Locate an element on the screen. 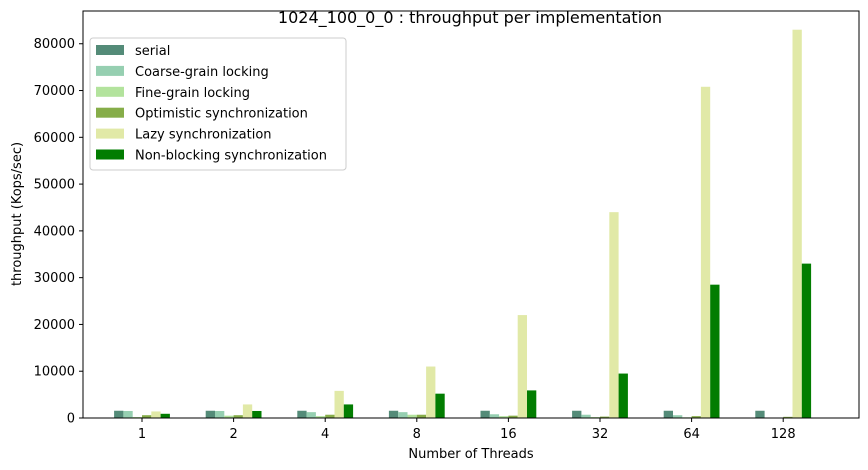 This screenshot has height=470, width=868. legend-label-0: serial is located at coordinates (152, 51).